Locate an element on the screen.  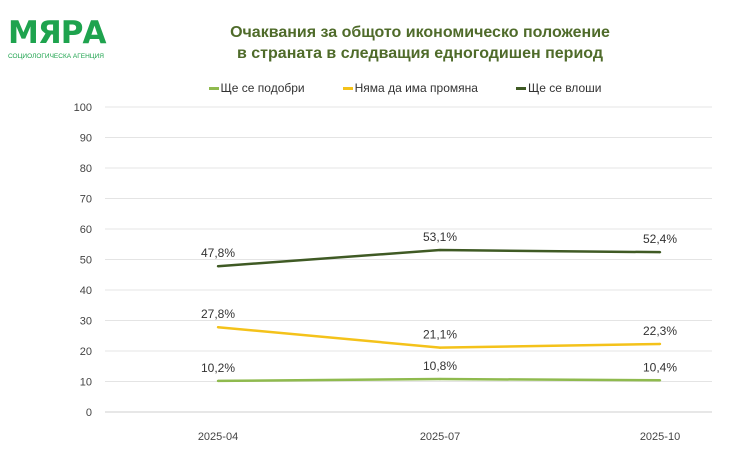
data-label: 21,1% is located at coordinates (440, 335).